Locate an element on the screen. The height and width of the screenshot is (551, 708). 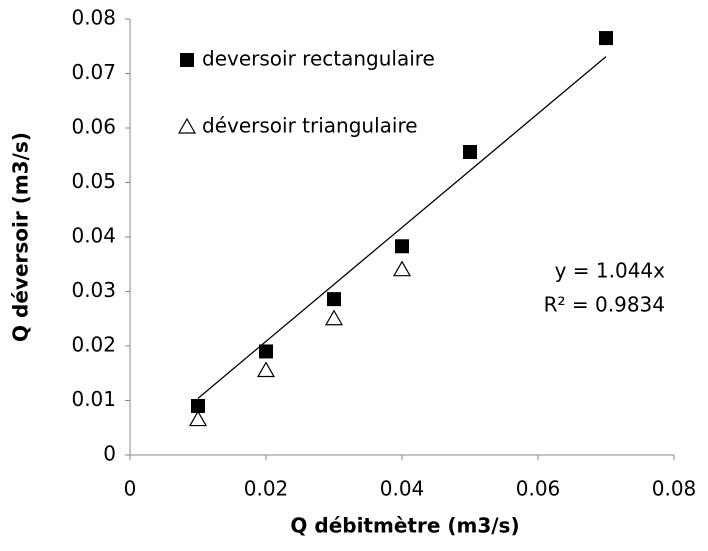
y-tick-label: 0.02 is located at coordinates (93, 345).